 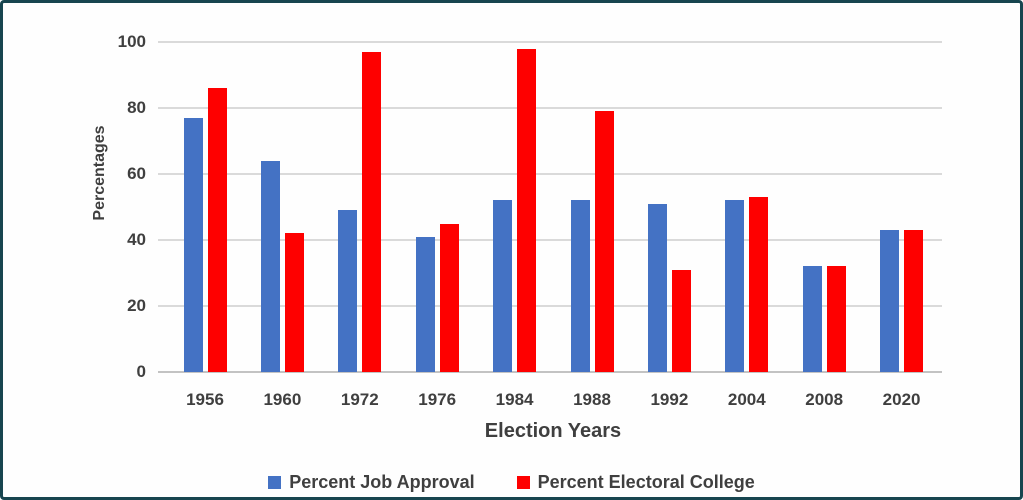 I want to click on x-tick-label-1956: 1956, so click(x=205, y=399).